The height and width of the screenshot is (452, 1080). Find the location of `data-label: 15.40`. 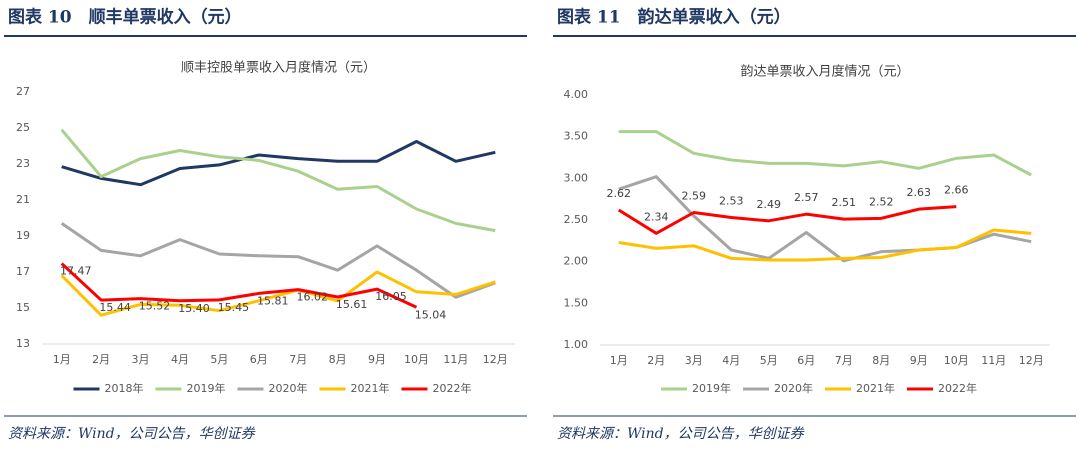

data-label: 15.40 is located at coordinates (194, 308).